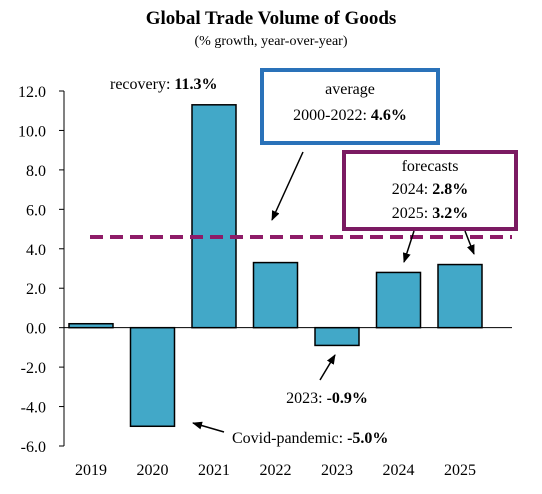 Image resolution: width=542 pixels, height=494 pixels. What do you see at coordinates (399, 470) in the screenshot?
I see `x-tick-label: 2024` at bounding box center [399, 470].